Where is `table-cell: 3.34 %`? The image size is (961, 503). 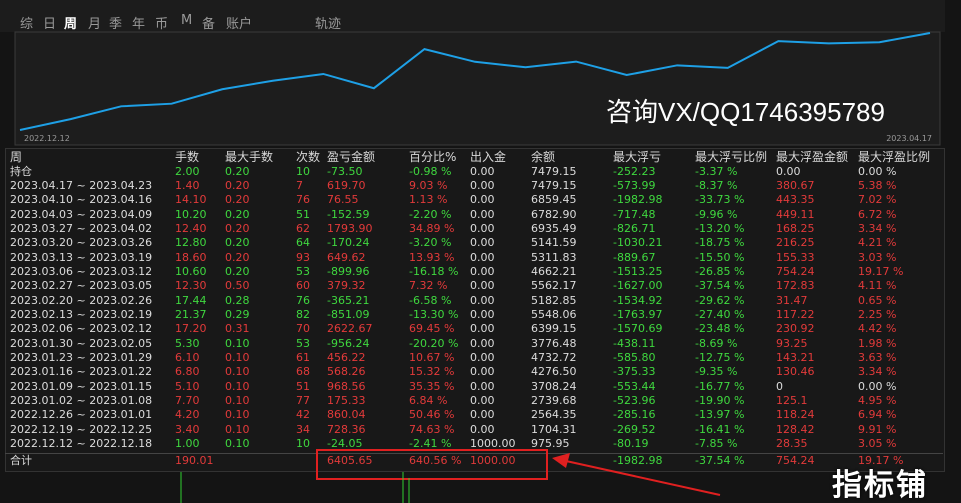 table-cell: 3.34 % is located at coordinates (877, 372).